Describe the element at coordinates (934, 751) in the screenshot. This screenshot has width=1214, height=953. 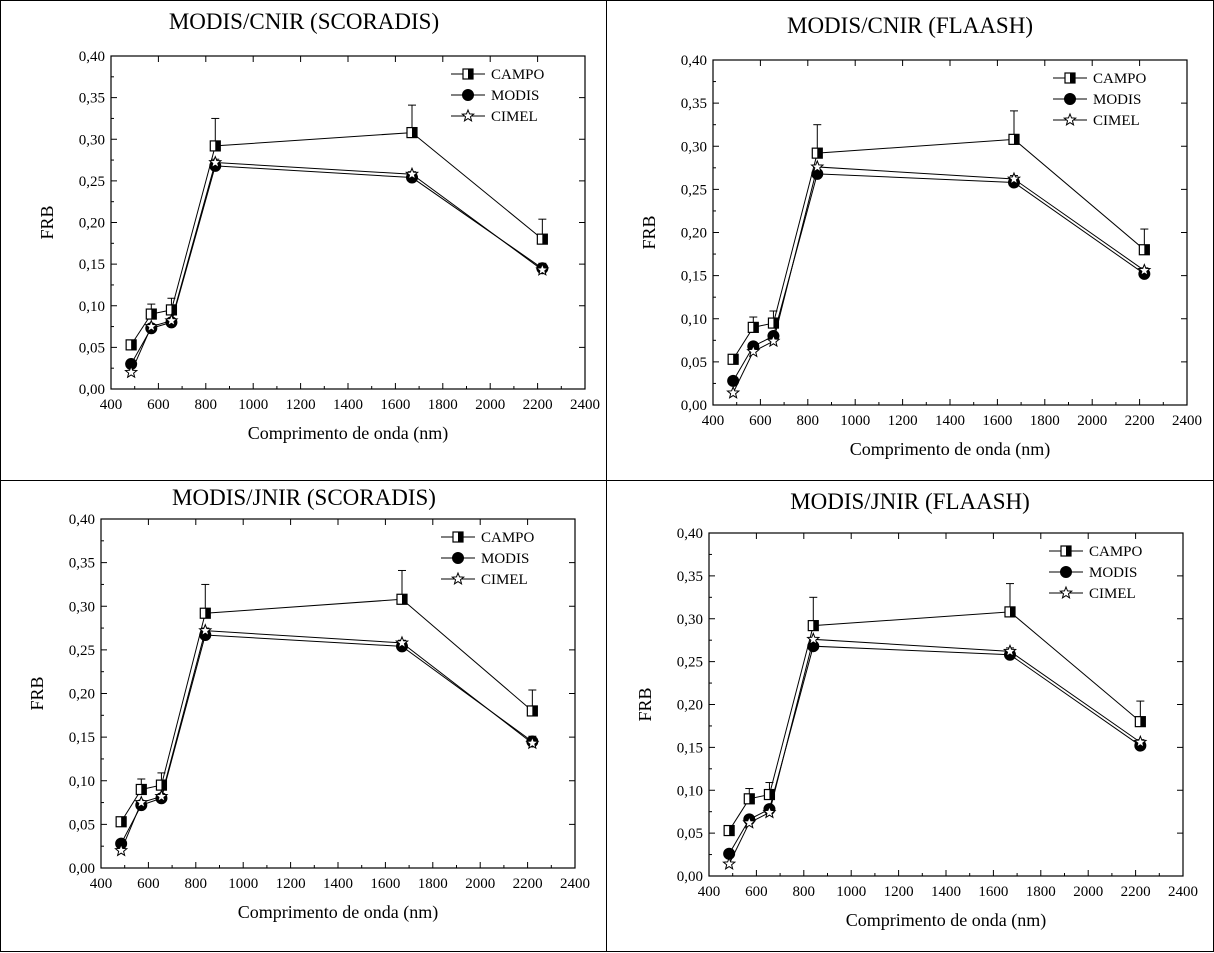
I see `series-cimel-line` at that location.